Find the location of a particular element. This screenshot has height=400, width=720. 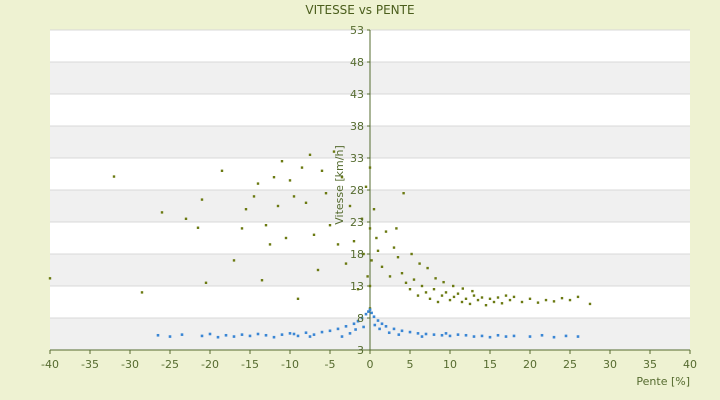

x-tick-label: -5 is located at coordinates (330, 364).